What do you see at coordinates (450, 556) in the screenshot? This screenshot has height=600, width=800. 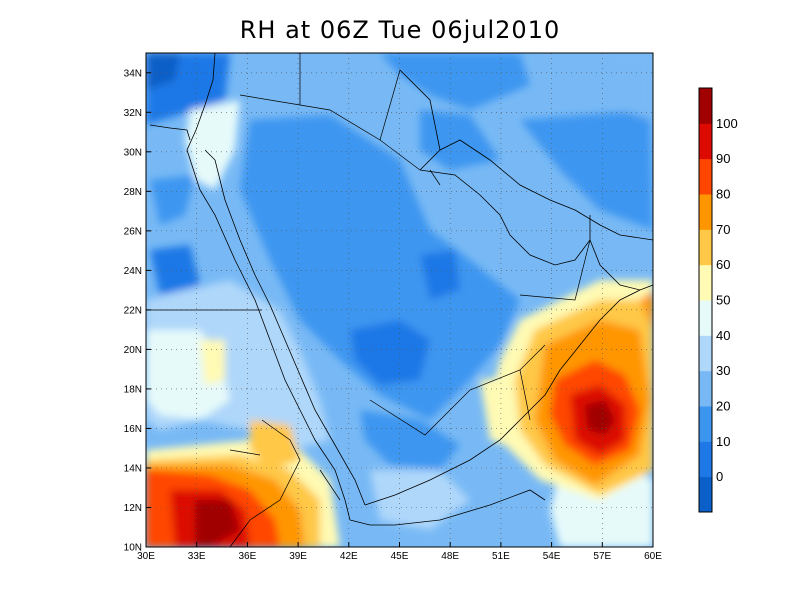 I see `lon-tick-label: 48E` at bounding box center [450, 556].